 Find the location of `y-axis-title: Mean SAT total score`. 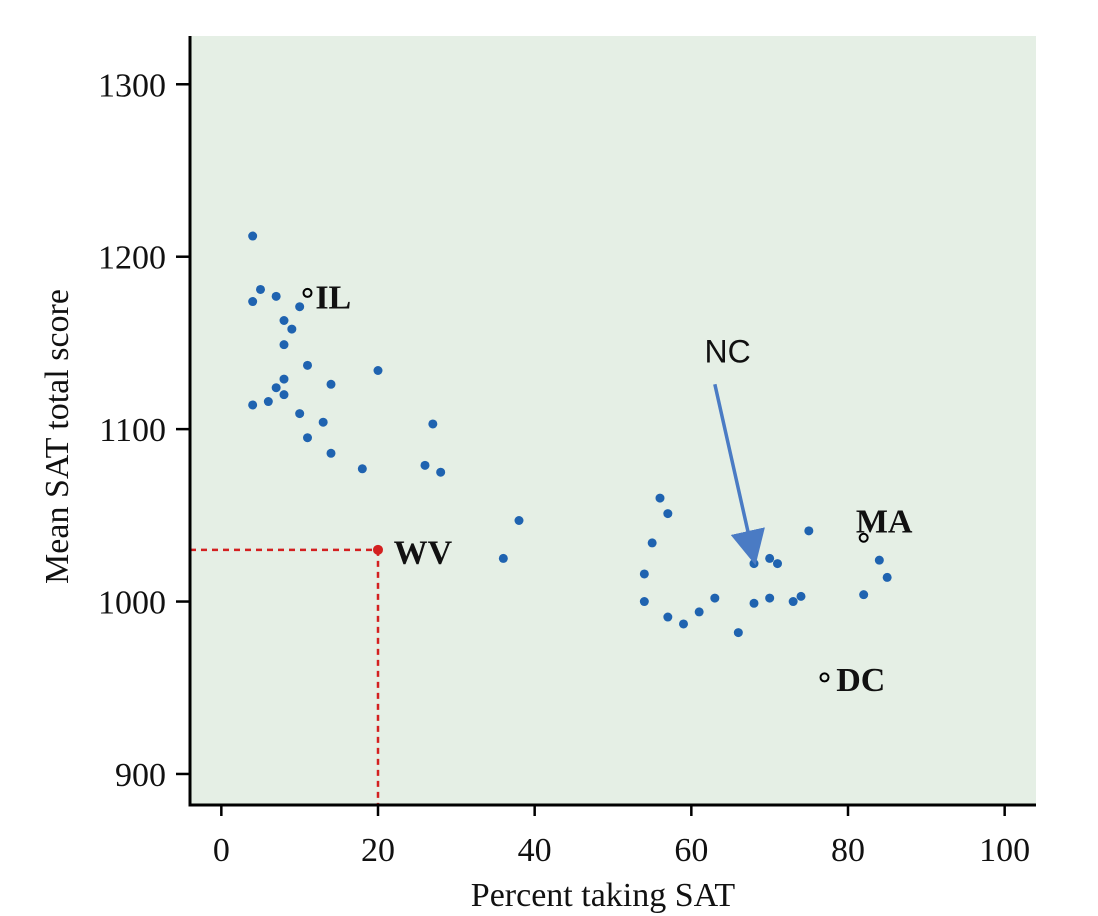

y-axis-title: Mean SAT total score is located at coordinates (57, 436).